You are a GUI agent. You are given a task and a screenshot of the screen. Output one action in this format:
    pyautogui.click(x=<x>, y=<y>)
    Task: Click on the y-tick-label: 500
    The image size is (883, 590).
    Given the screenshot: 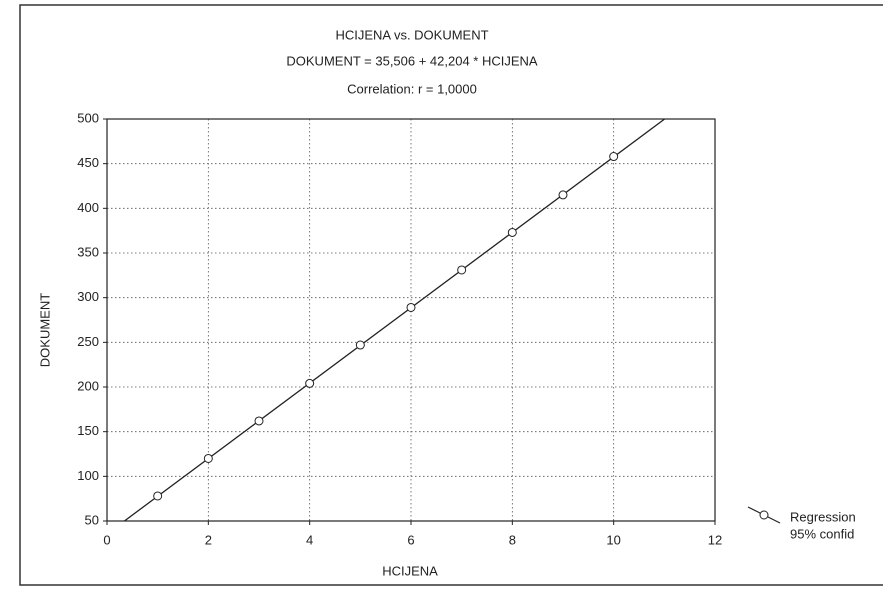 What is the action you would take?
    pyautogui.click(x=88, y=117)
    